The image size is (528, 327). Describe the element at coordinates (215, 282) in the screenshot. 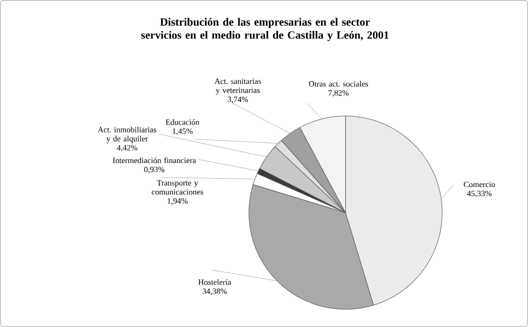

I see `slice-label: Hostelería` at that location.